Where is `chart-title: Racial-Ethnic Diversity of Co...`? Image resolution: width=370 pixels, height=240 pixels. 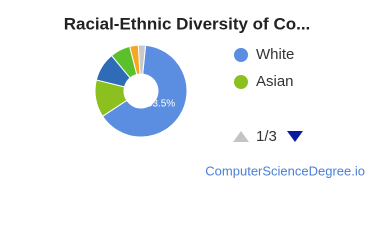
chart-title: Racial-Ethnic Diversity of Co... is located at coordinates (187, 23).